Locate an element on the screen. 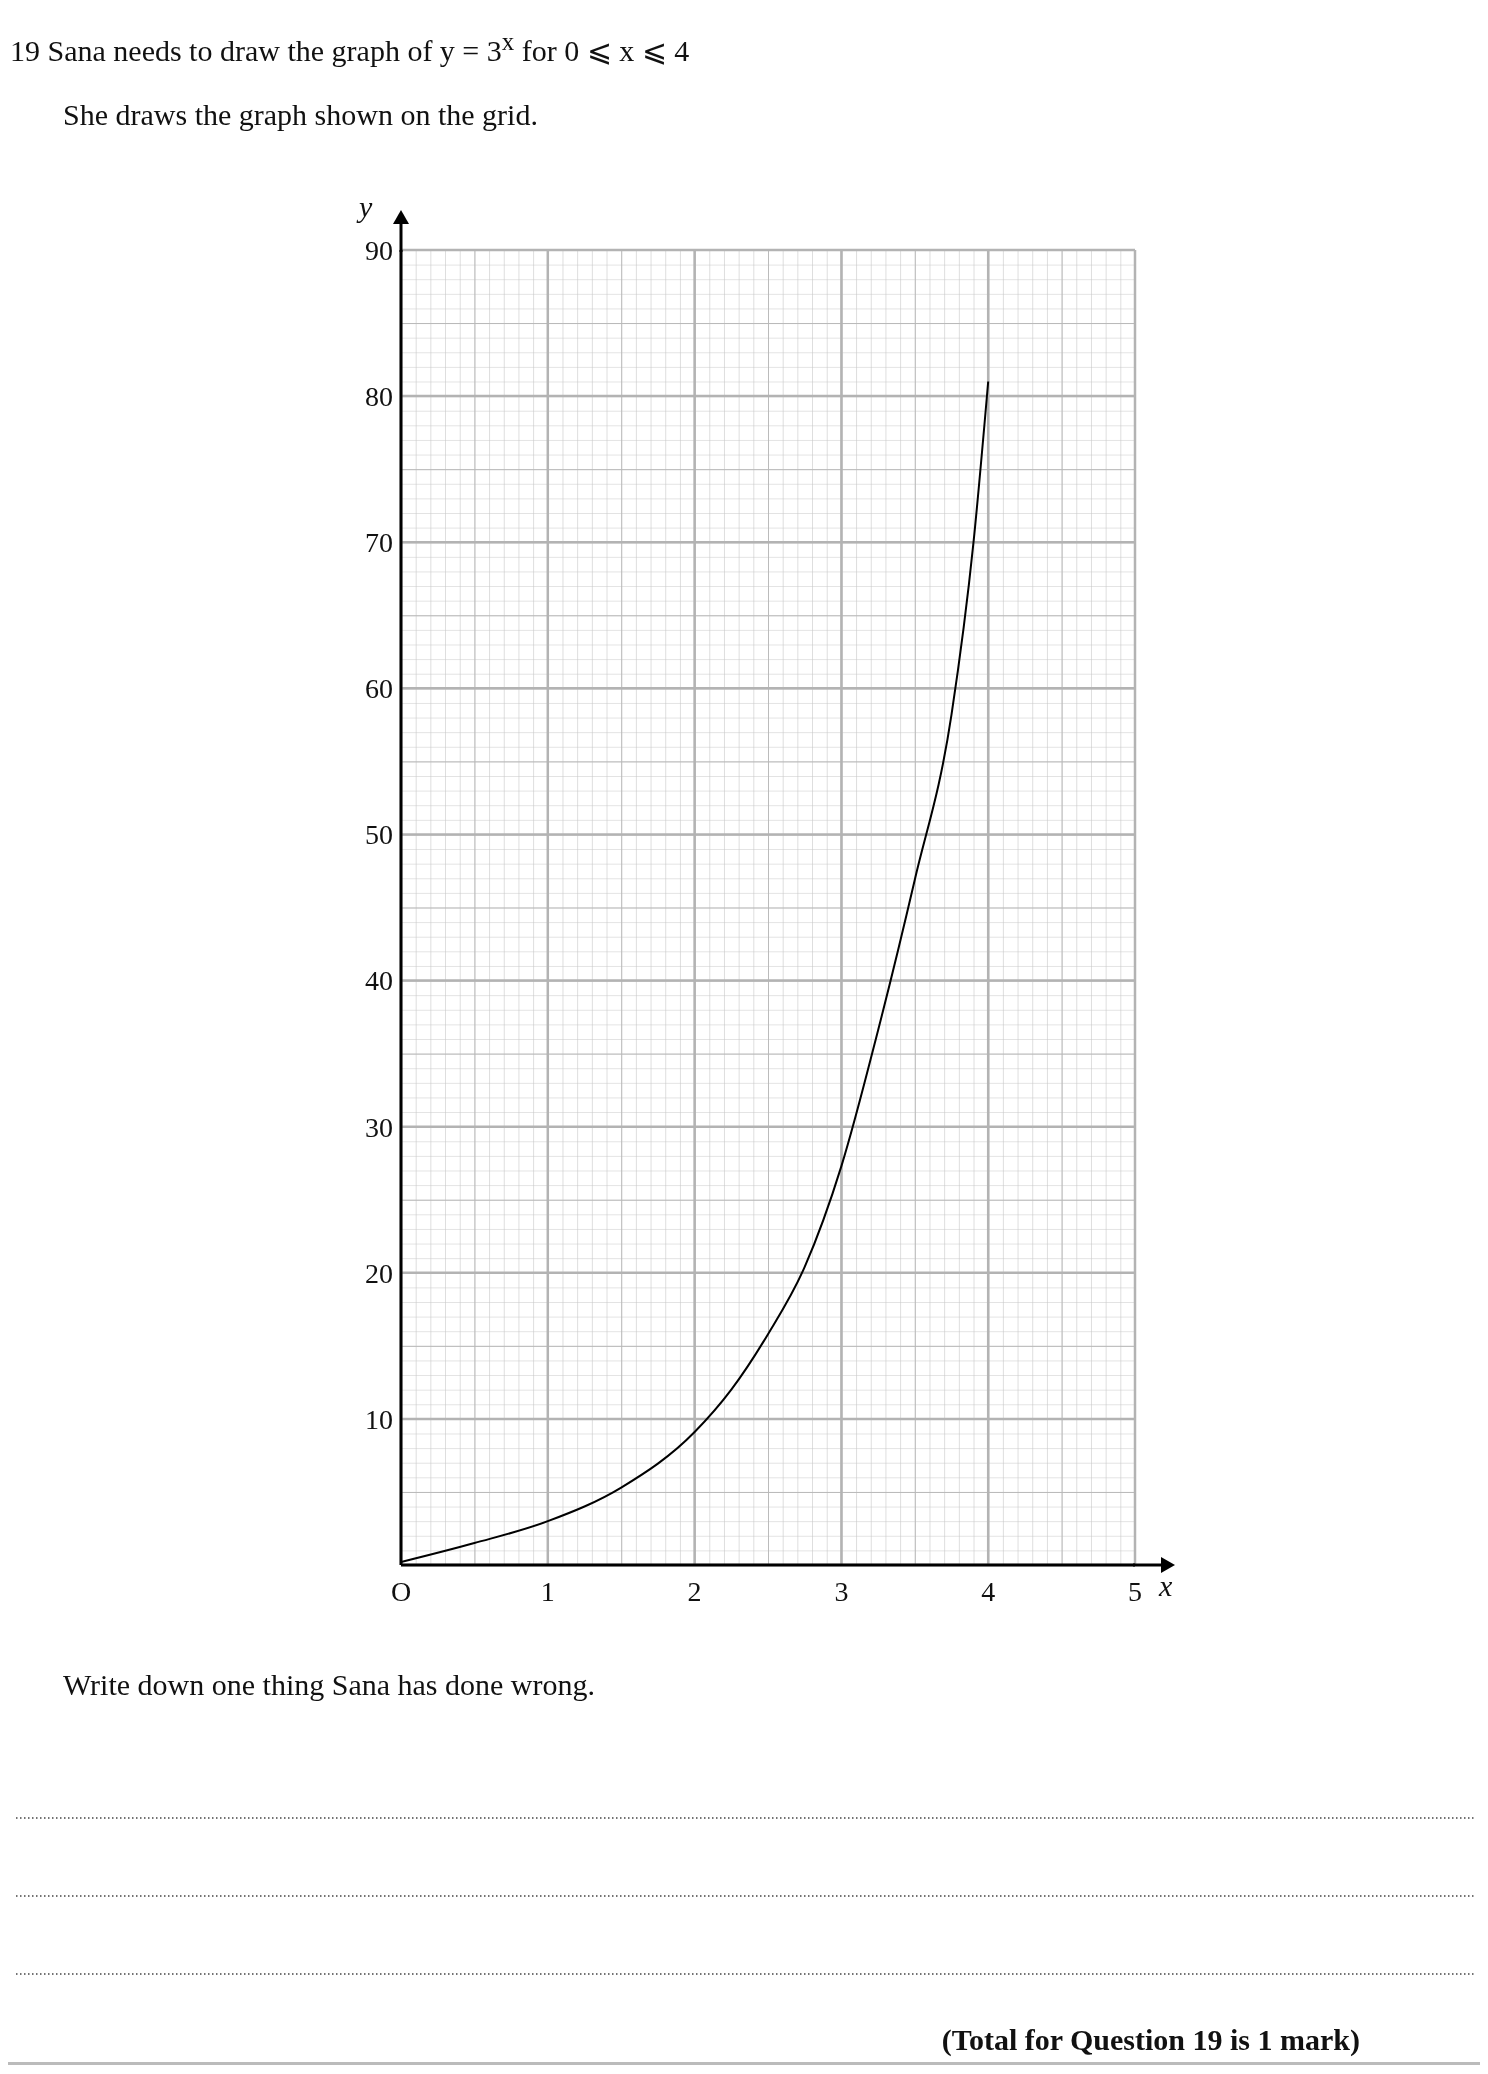  y-tick-label: 20 is located at coordinates (379, 1273).